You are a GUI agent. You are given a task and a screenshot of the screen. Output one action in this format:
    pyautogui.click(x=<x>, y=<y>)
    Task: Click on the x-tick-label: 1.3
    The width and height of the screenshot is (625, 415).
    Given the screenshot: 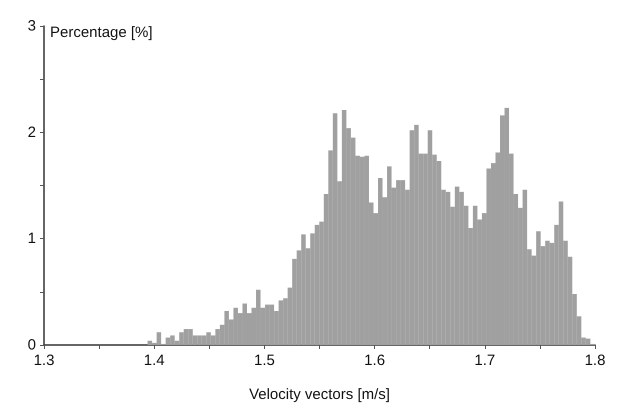 What is the action you would take?
    pyautogui.click(x=44, y=360)
    